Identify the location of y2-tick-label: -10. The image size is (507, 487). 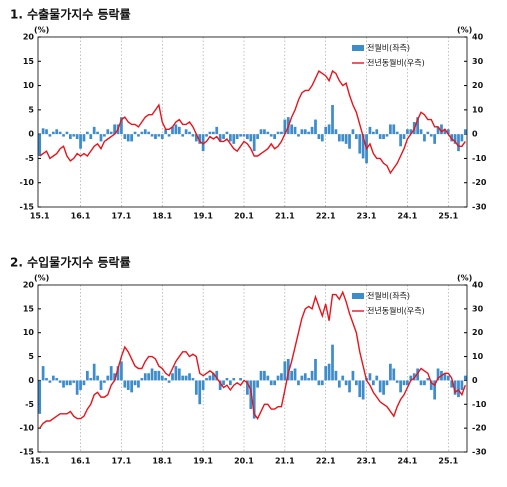
(479, 404).